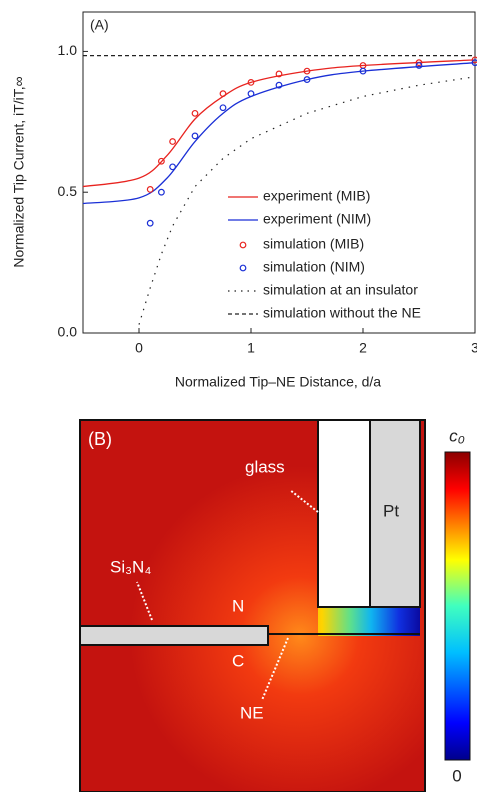  I want to click on legend-label: simulation (MIB), so click(313, 244).